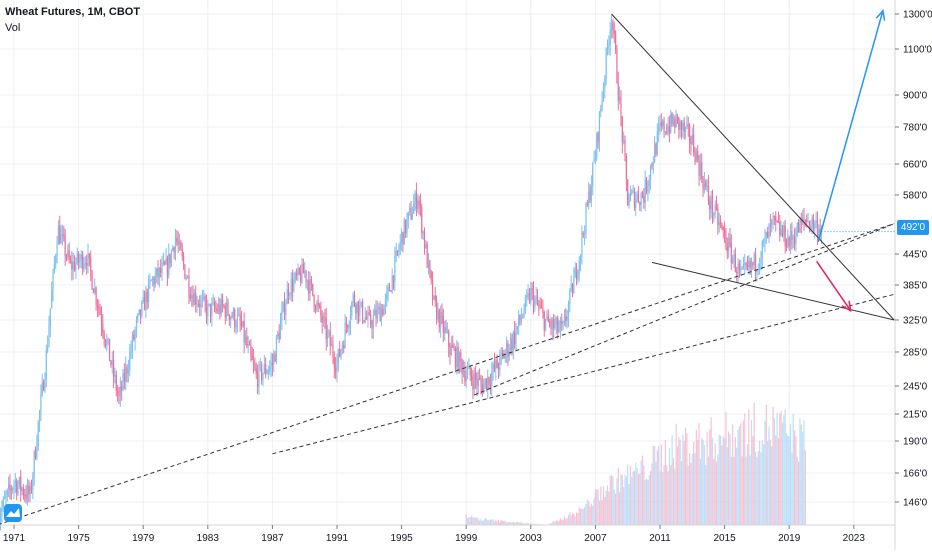  Describe the element at coordinates (915, 474) in the screenshot. I see `y-tick-label: 166'0` at that location.